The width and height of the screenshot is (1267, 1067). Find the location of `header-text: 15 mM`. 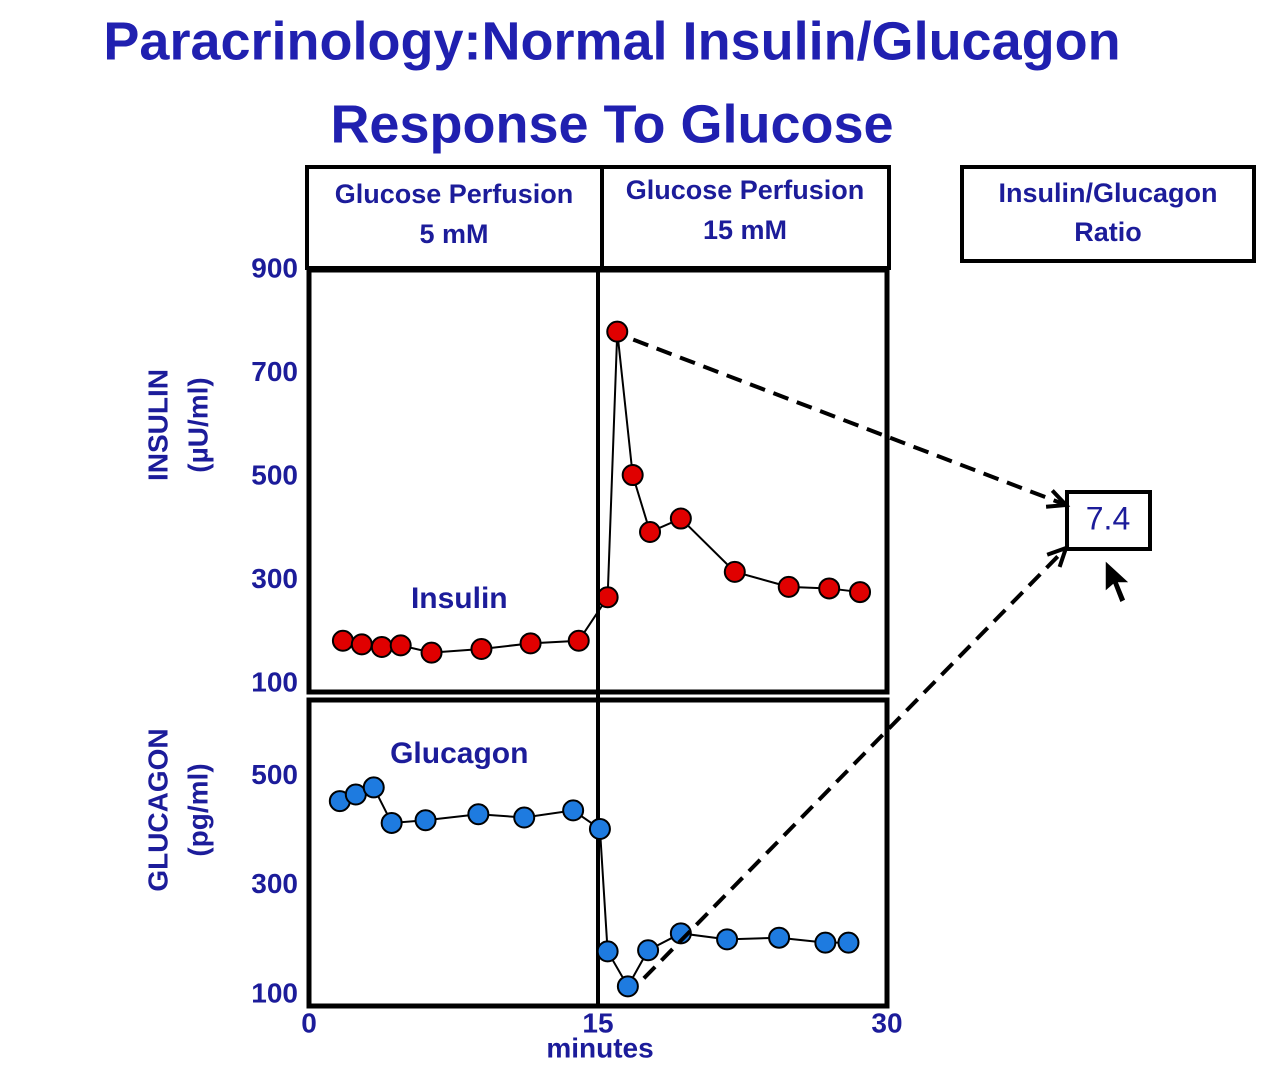

header-text: 15 mM is located at coordinates (745, 230).